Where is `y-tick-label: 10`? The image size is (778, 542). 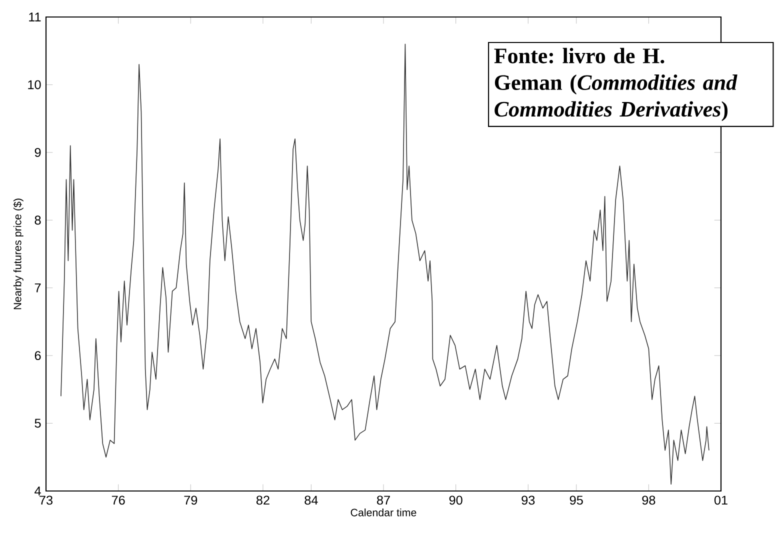 y-tick-label: 10 is located at coordinates (34, 85).